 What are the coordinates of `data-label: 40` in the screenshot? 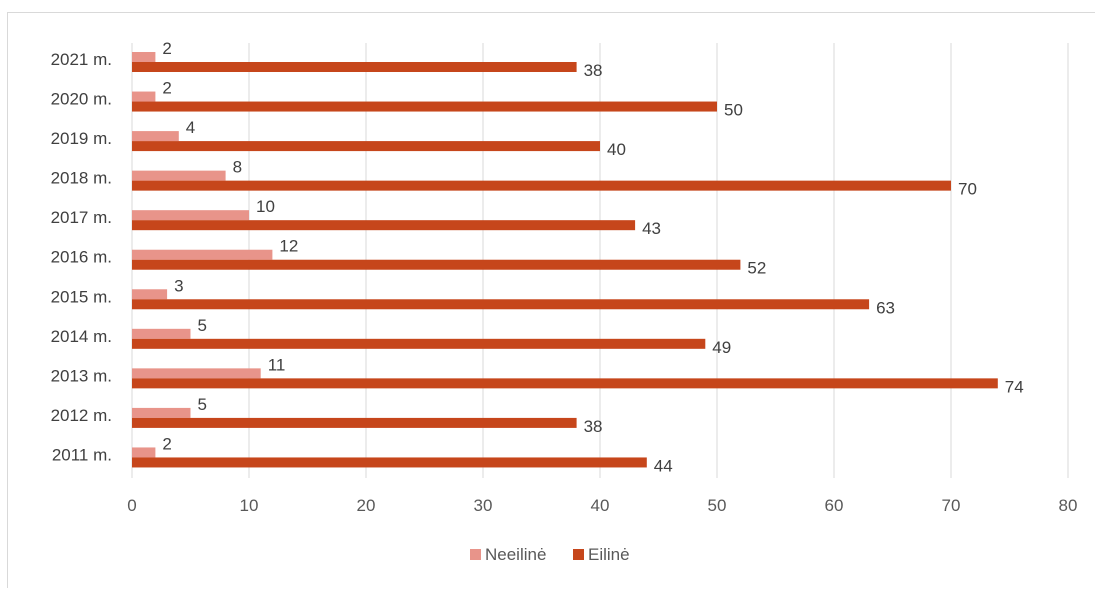 It's located at (616, 149).